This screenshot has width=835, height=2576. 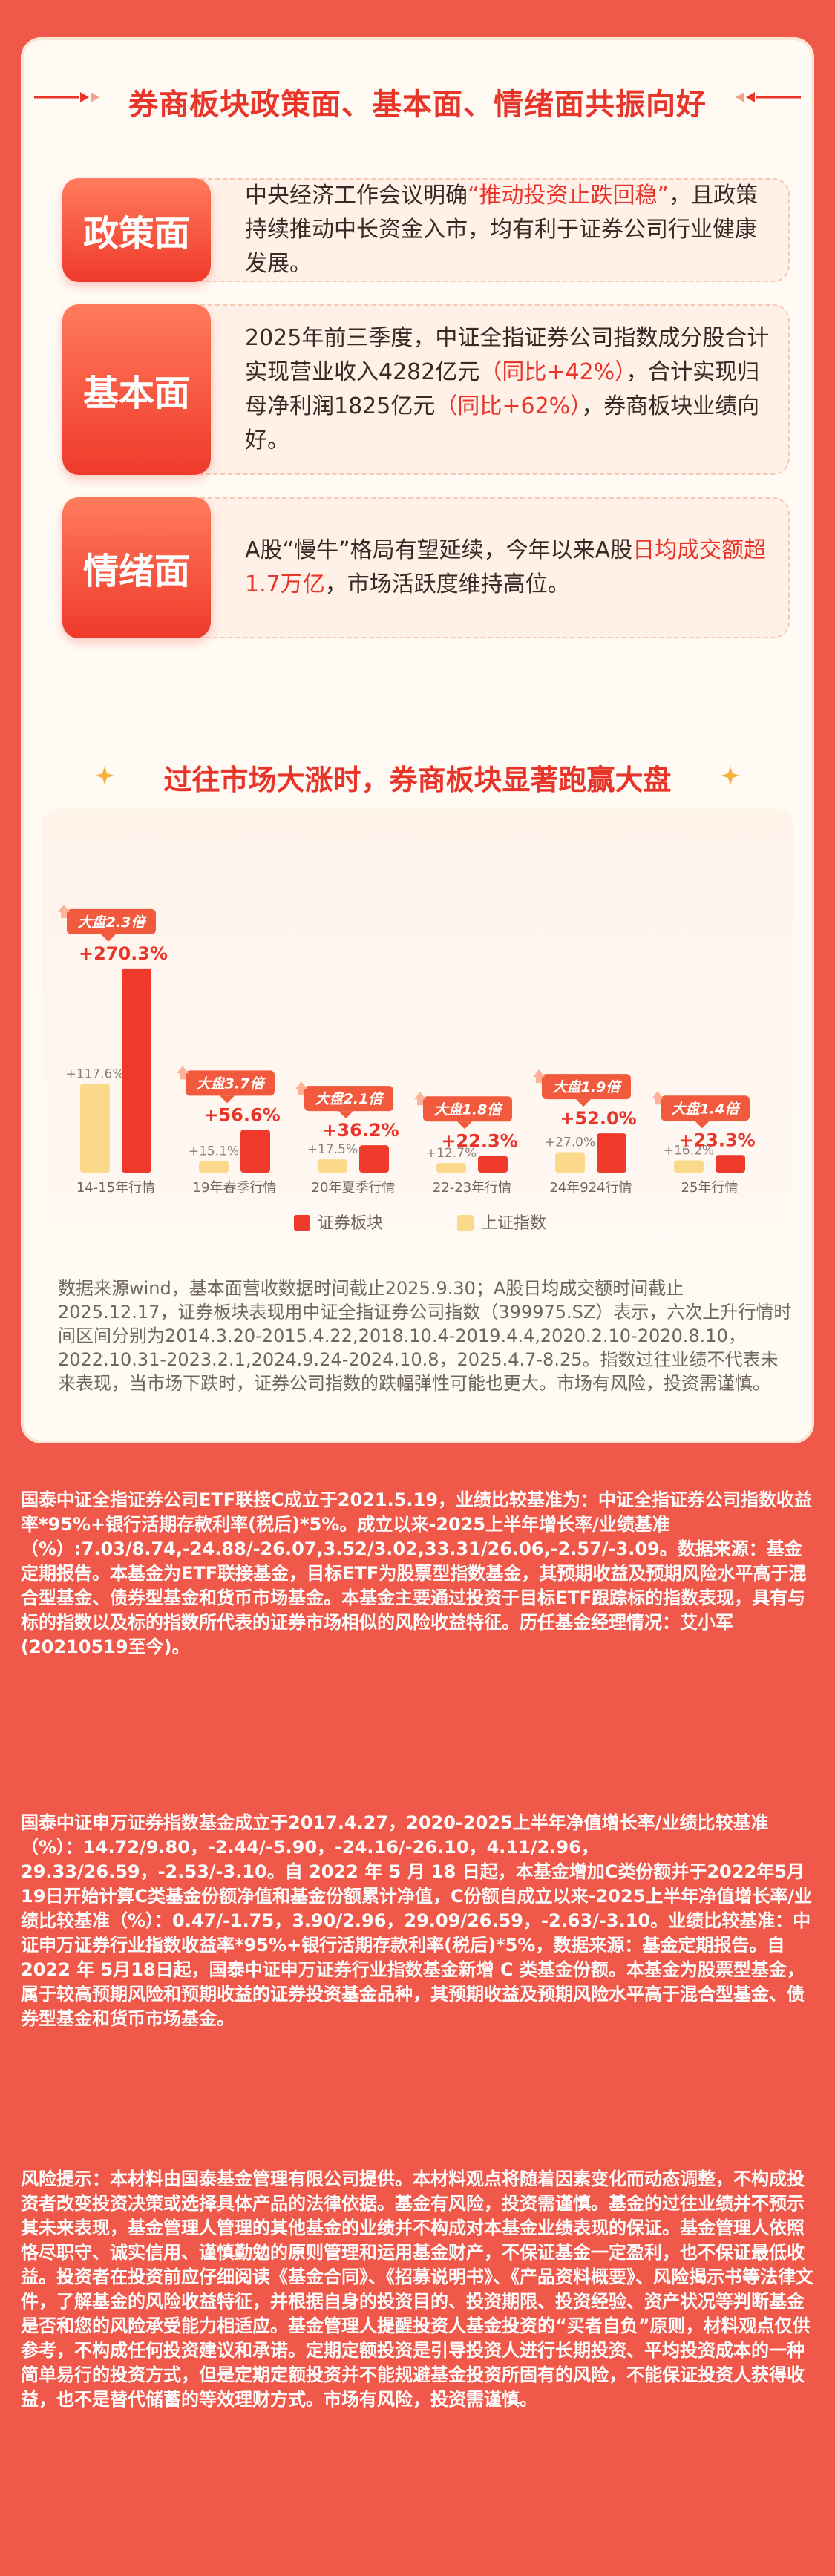 What do you see at coordinates (568, 196) in the screenshot?
I see `highlight-text: “推动投资止跌回稳”` at bounding box center [568, 196].